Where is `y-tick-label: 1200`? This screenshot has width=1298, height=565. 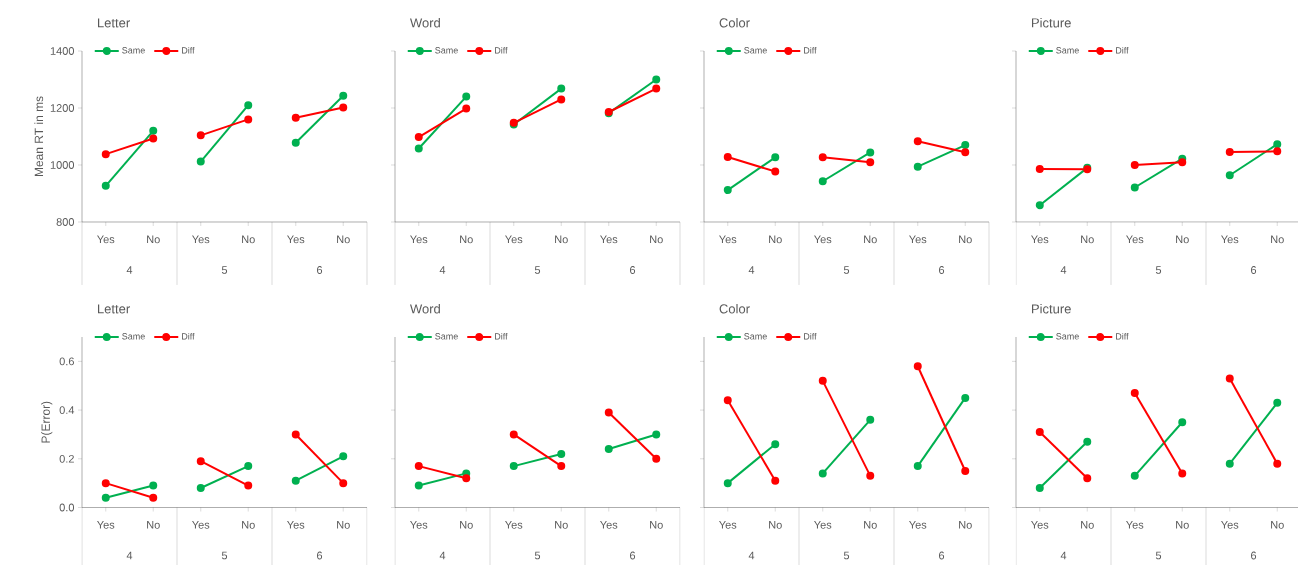
y-tick-label: 1200 is located at coordinates (62, 108).